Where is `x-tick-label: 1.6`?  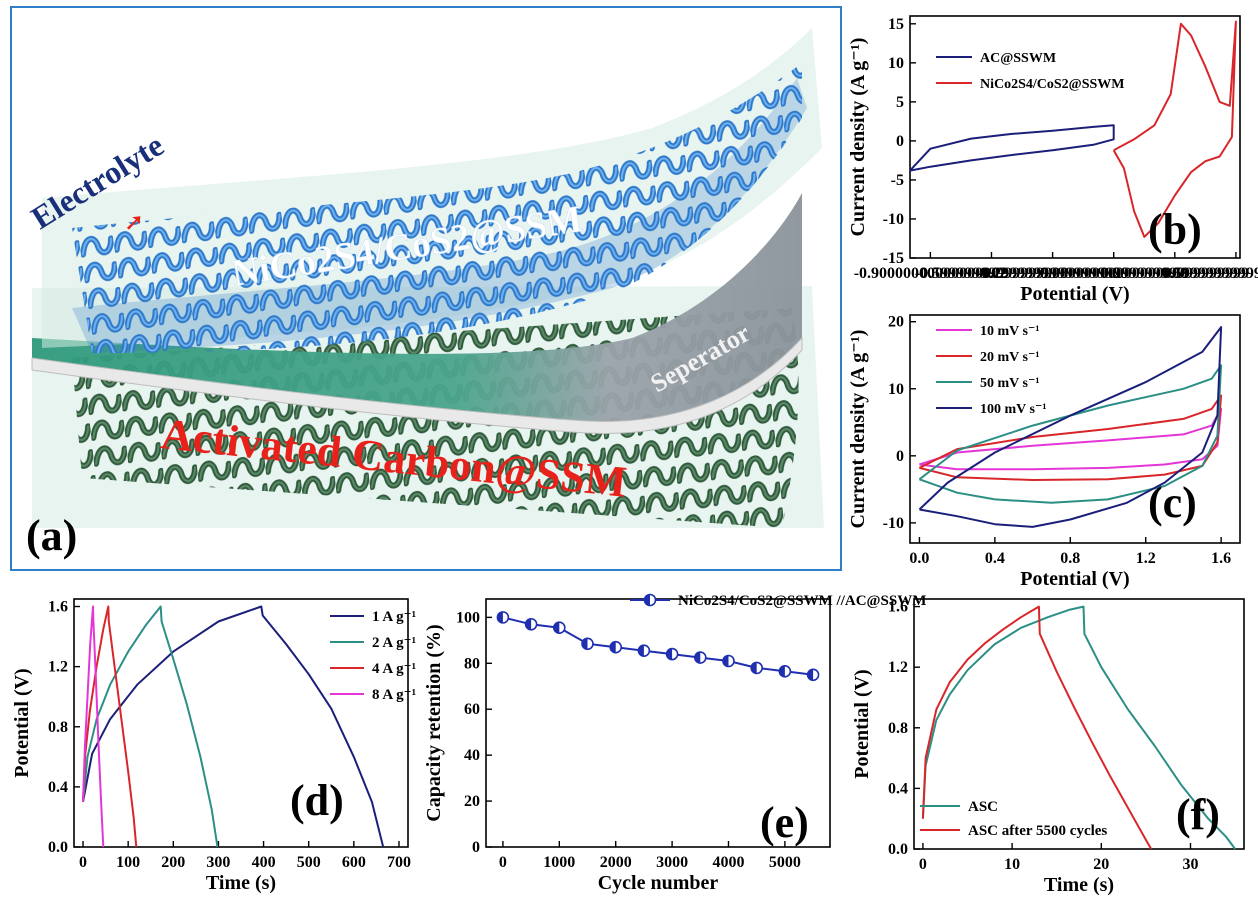 x-tick-label: 1.6 is located at coordinates (1221, 558).